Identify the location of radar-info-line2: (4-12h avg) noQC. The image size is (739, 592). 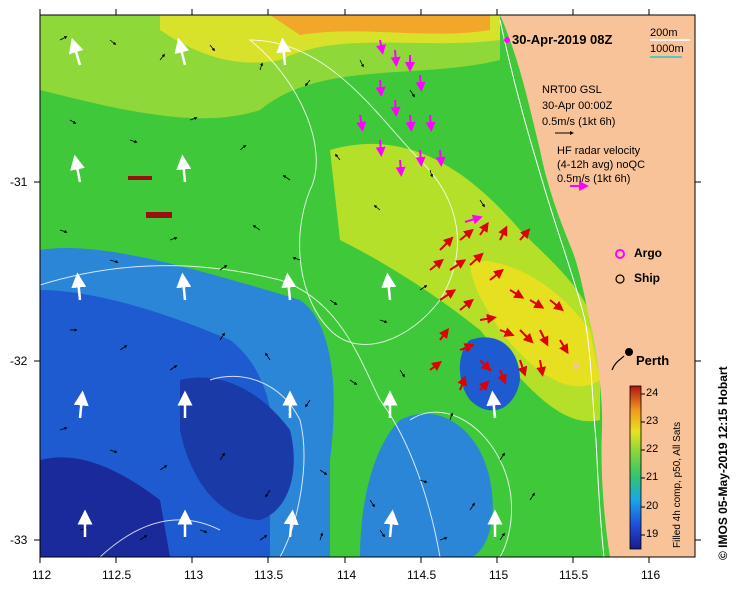
(601, 165).